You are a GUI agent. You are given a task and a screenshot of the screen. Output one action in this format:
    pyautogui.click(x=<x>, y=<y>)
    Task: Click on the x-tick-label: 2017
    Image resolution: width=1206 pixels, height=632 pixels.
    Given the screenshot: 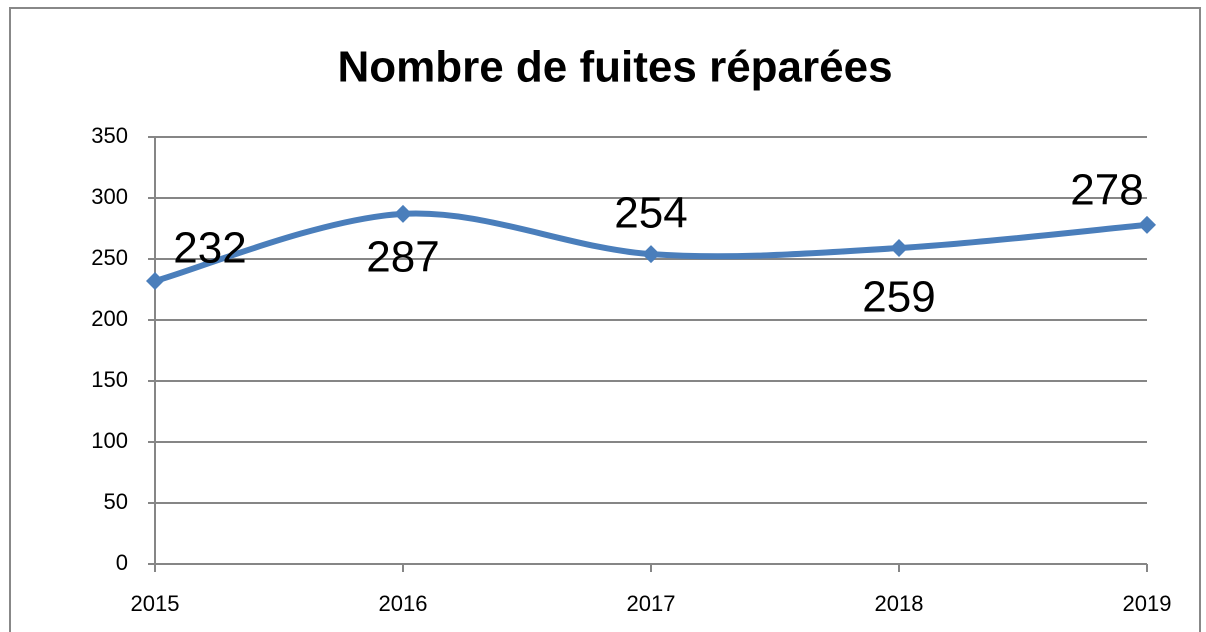 What is the action you would take?
    pyautogui.click(x=651, y=603)
    